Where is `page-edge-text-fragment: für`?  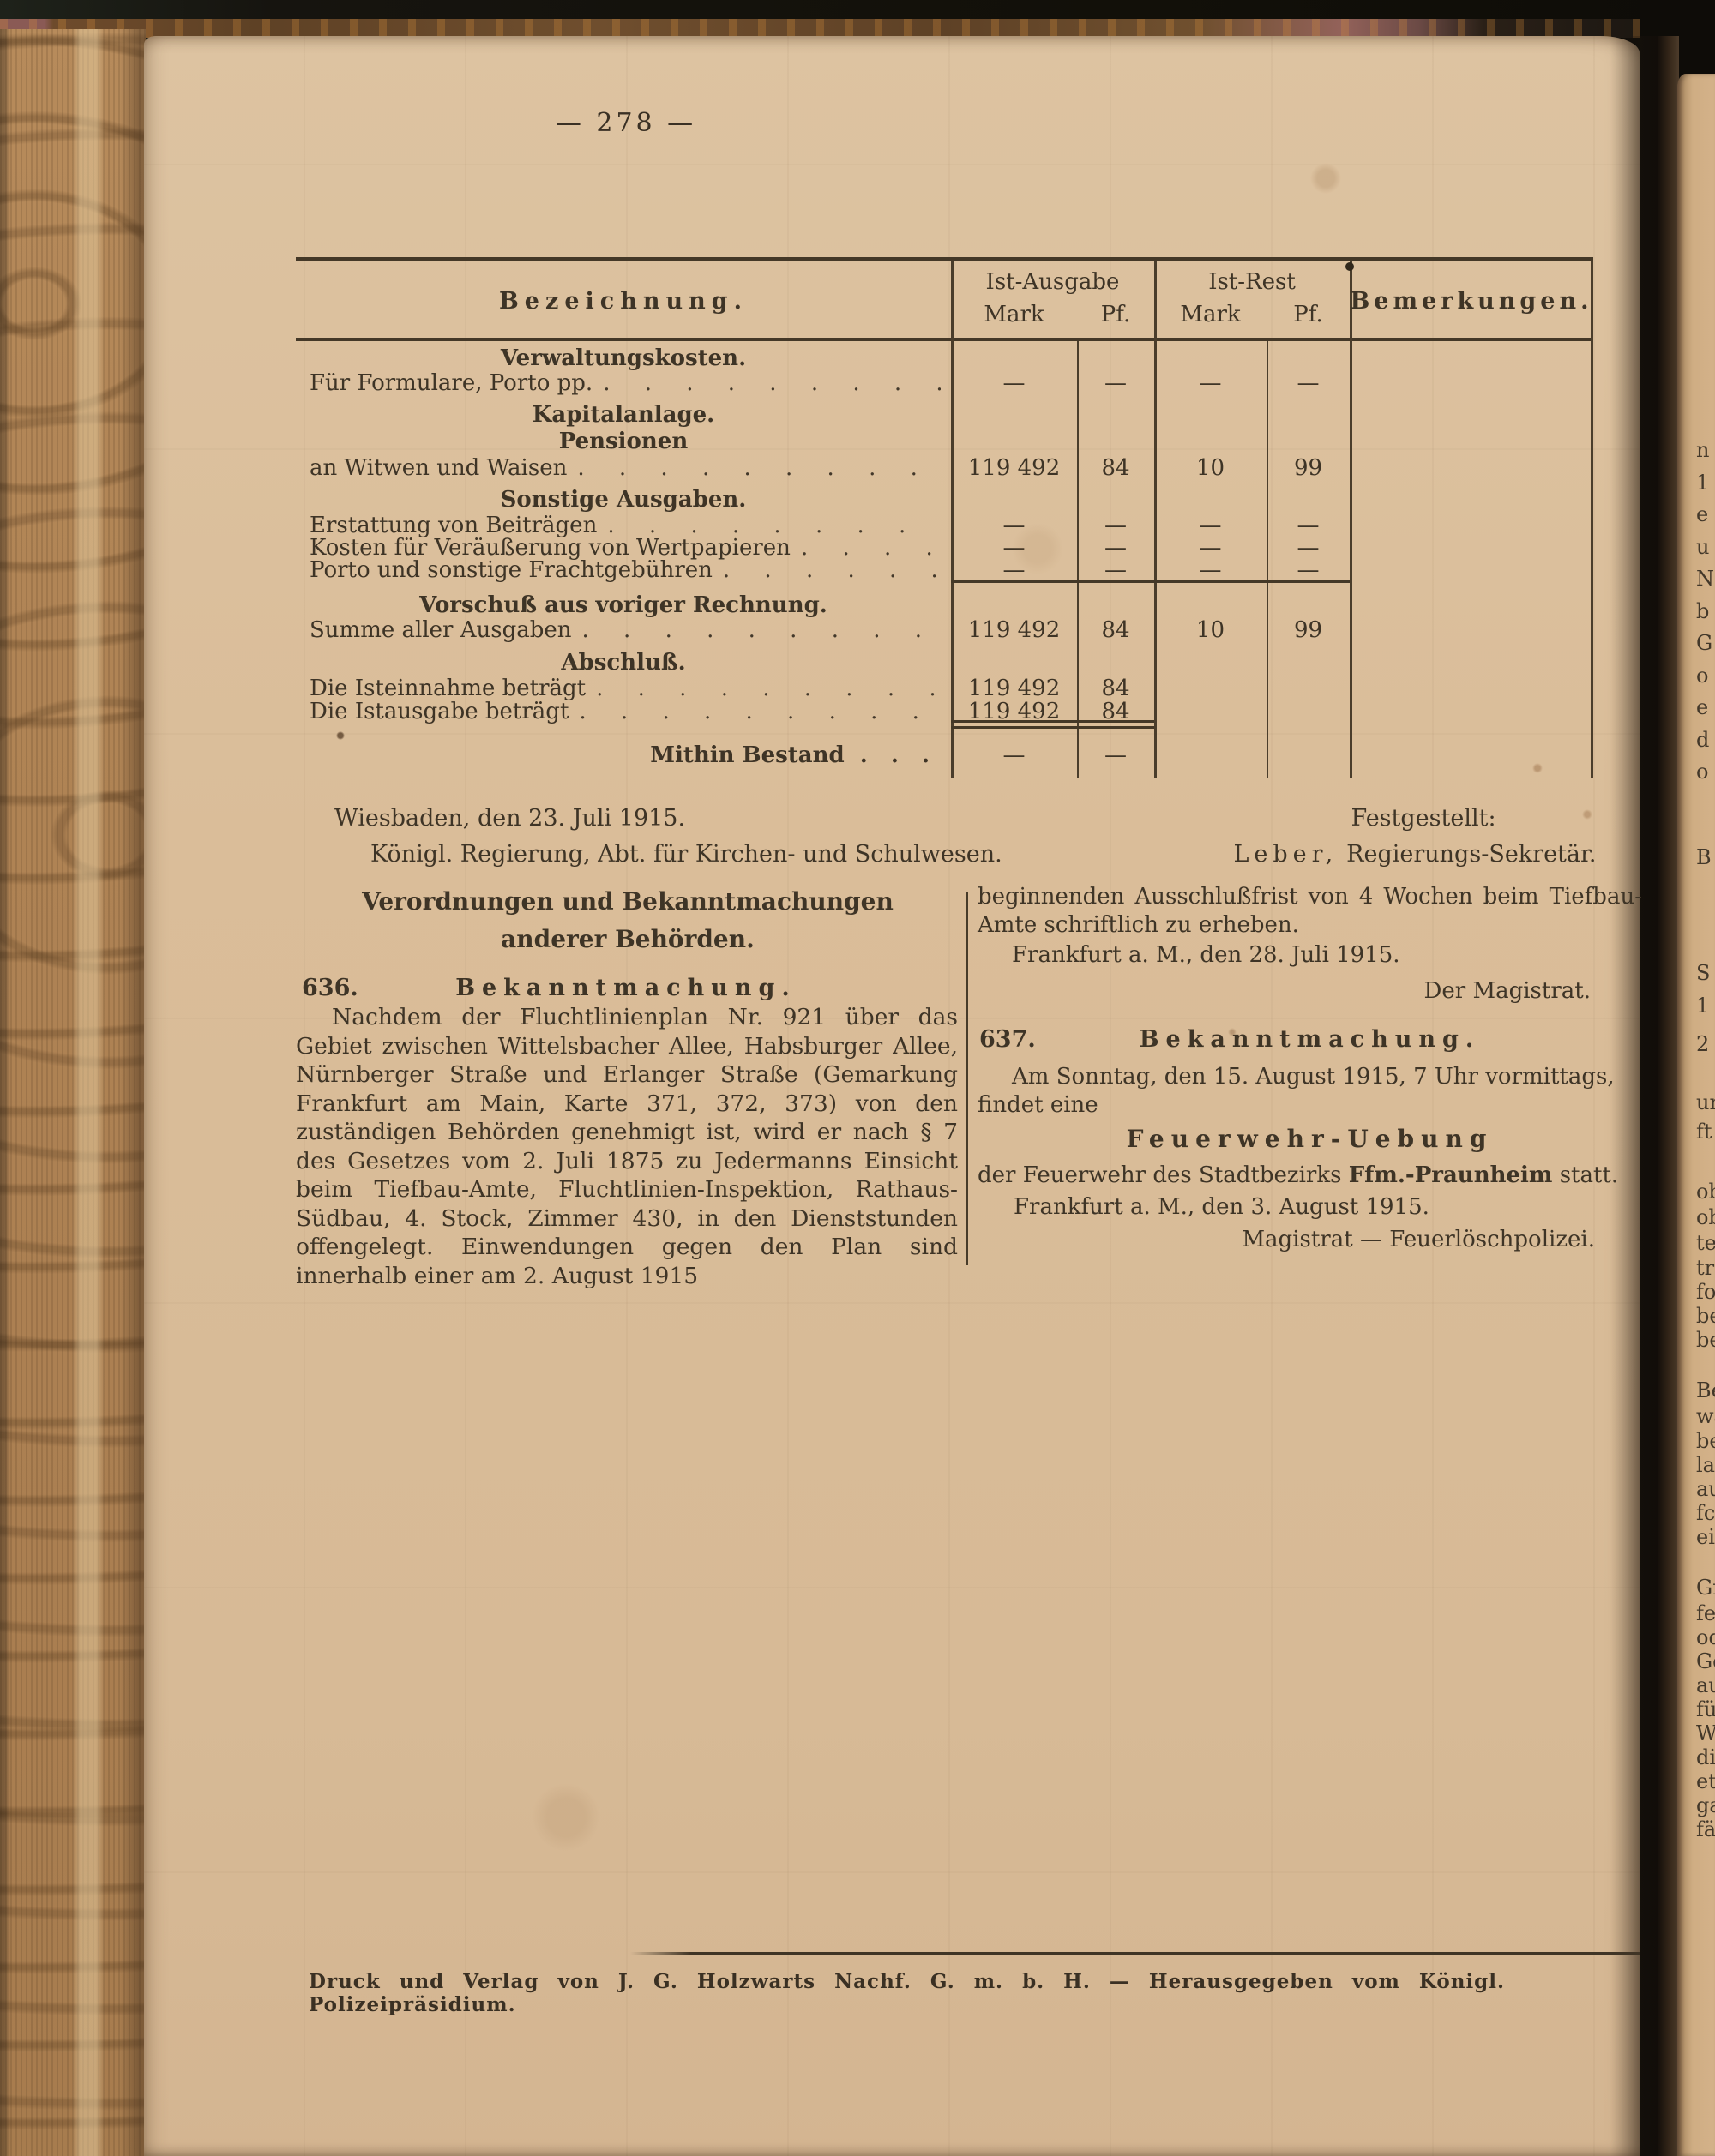
page-edge-text-fragment: für is located at coordinates (1706, 1709).